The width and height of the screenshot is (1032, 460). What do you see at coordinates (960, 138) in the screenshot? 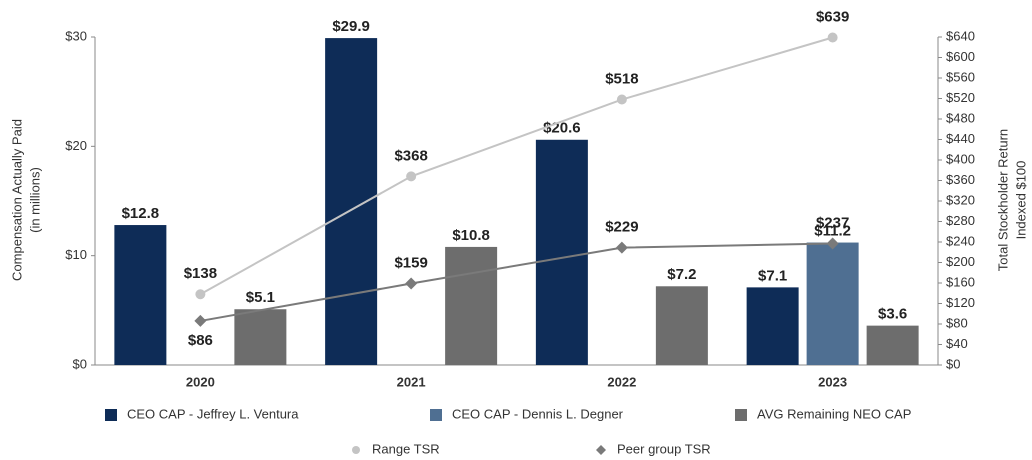
I see `y2-tick-label: $440` at bounding box center [960, 138].